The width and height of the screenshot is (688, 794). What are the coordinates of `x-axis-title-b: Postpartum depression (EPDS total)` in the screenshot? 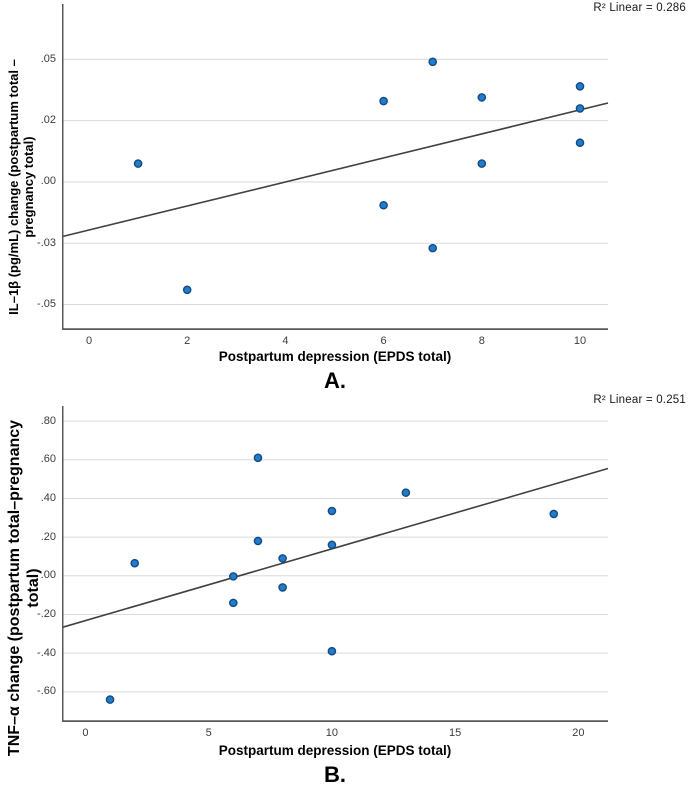 It's located at (335, 750).